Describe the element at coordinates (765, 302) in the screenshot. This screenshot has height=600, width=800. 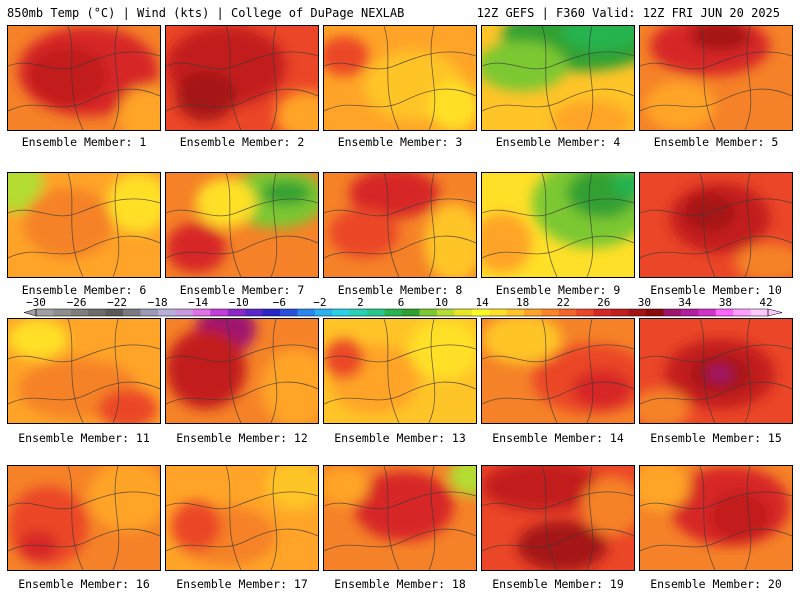
I see `colorbar-tick-label: 42` at that location.